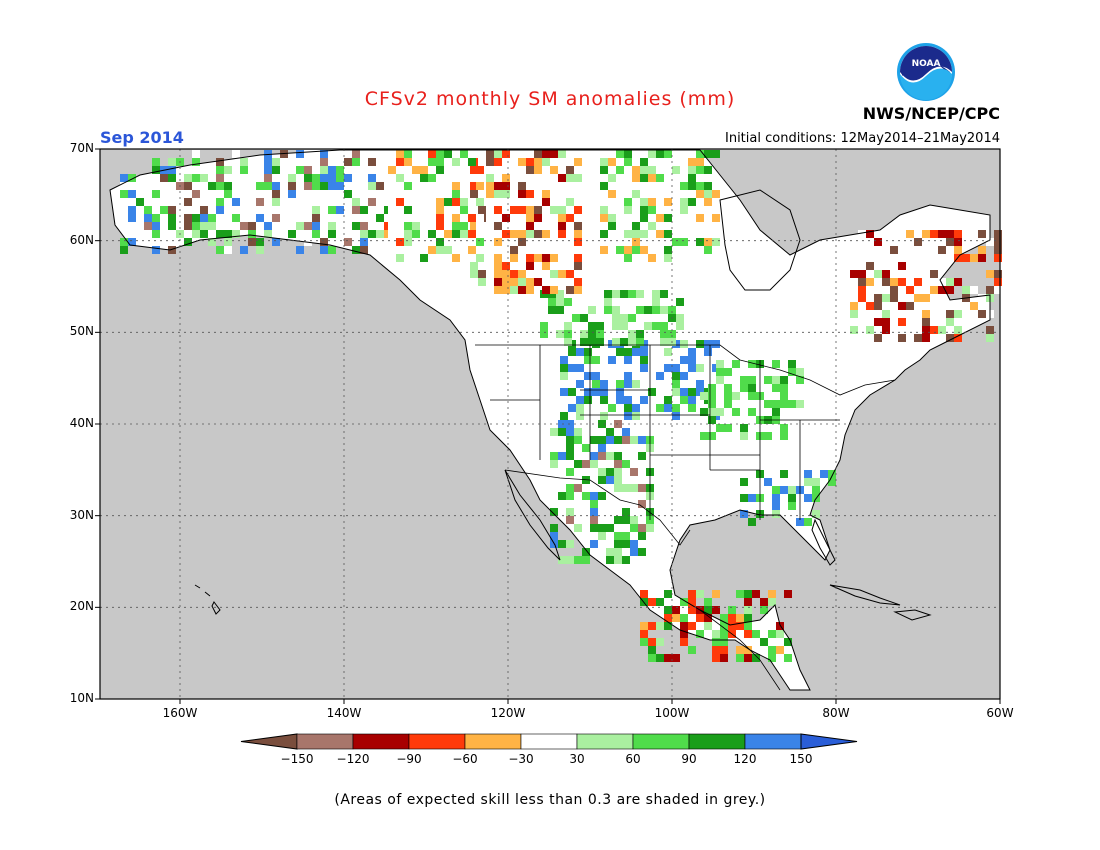 The width and height of the screenshot is (1100, 850). I want to click on hudson-bay, so click(760, 240).